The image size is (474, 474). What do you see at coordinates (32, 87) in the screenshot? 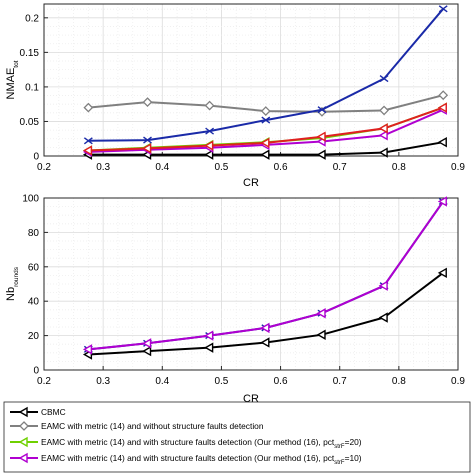
I see `y-tick-label: 0.1` at bounding box center [32, 87].